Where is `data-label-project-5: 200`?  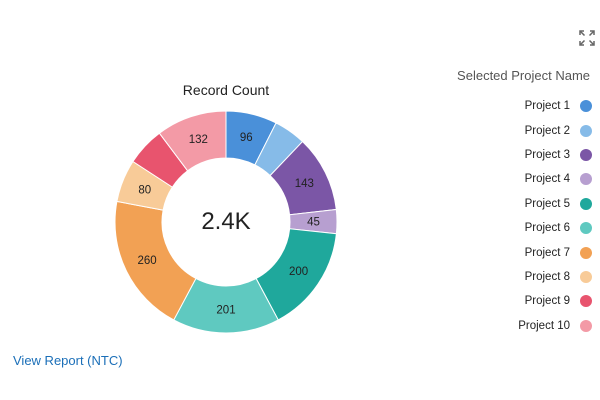 data-label-project-5: 200 is located at coordinates (298, 272).